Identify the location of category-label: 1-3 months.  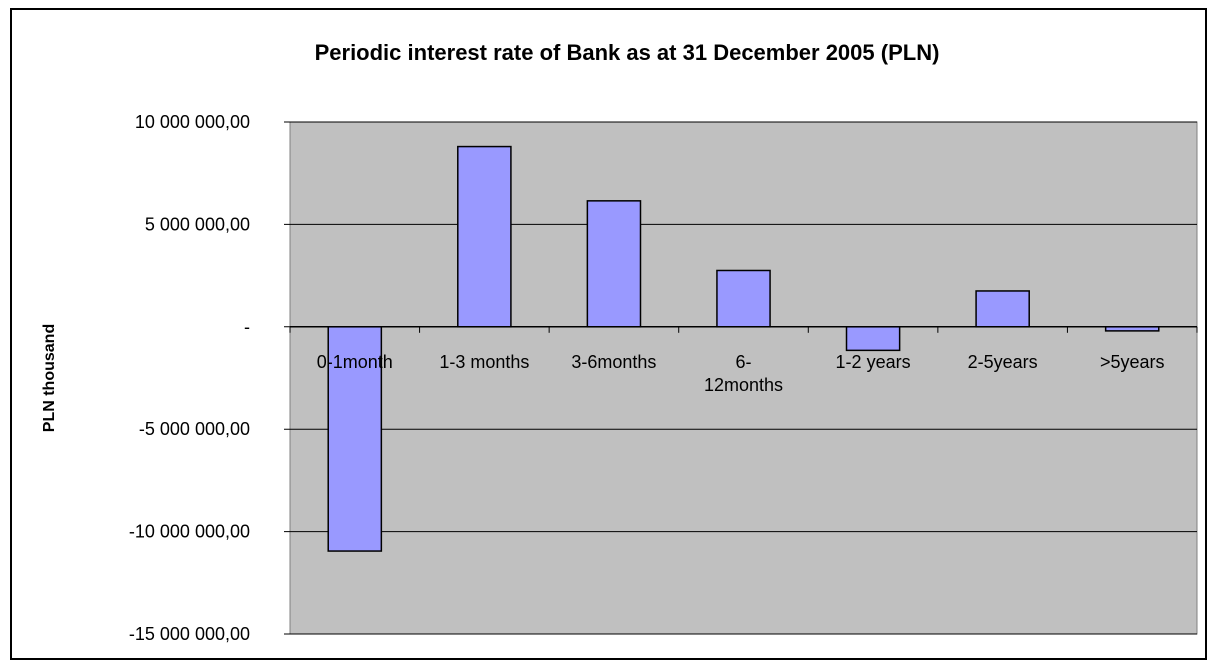
(484, 362).